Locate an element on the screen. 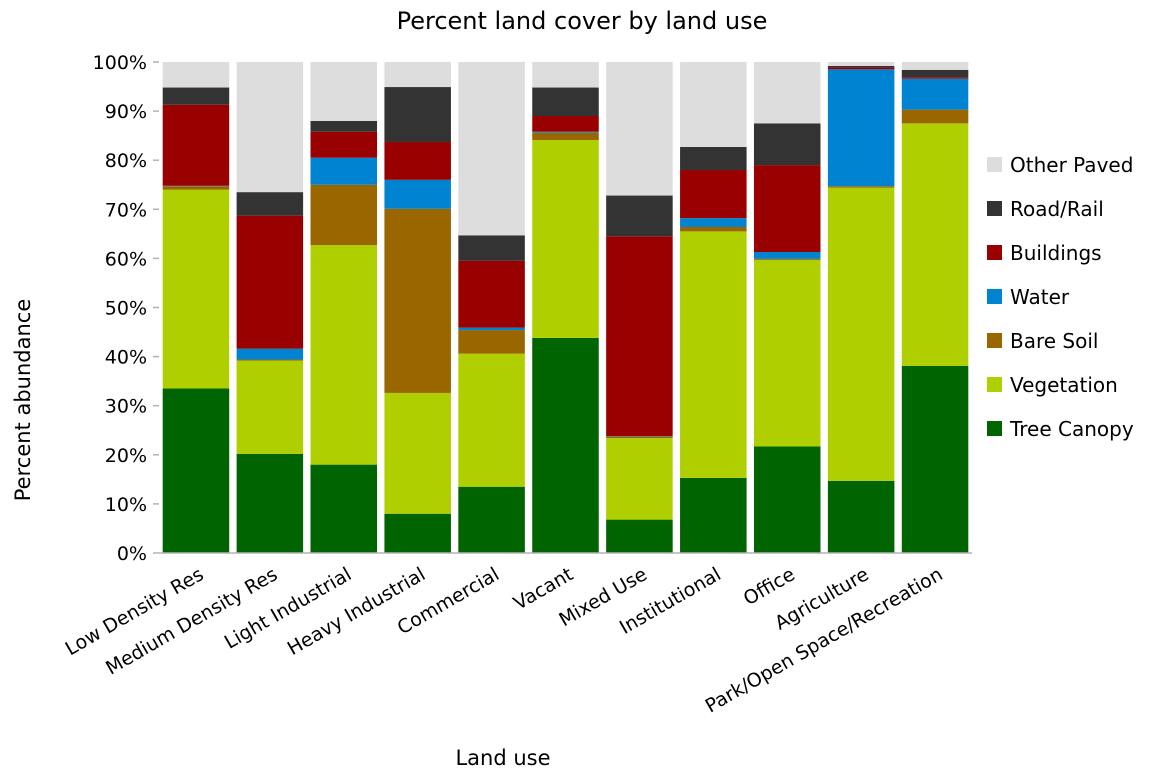 The height and width of the screenshot is (770, 1149). y-axis-title: Percent abundance is located at coordinates (23, 400).